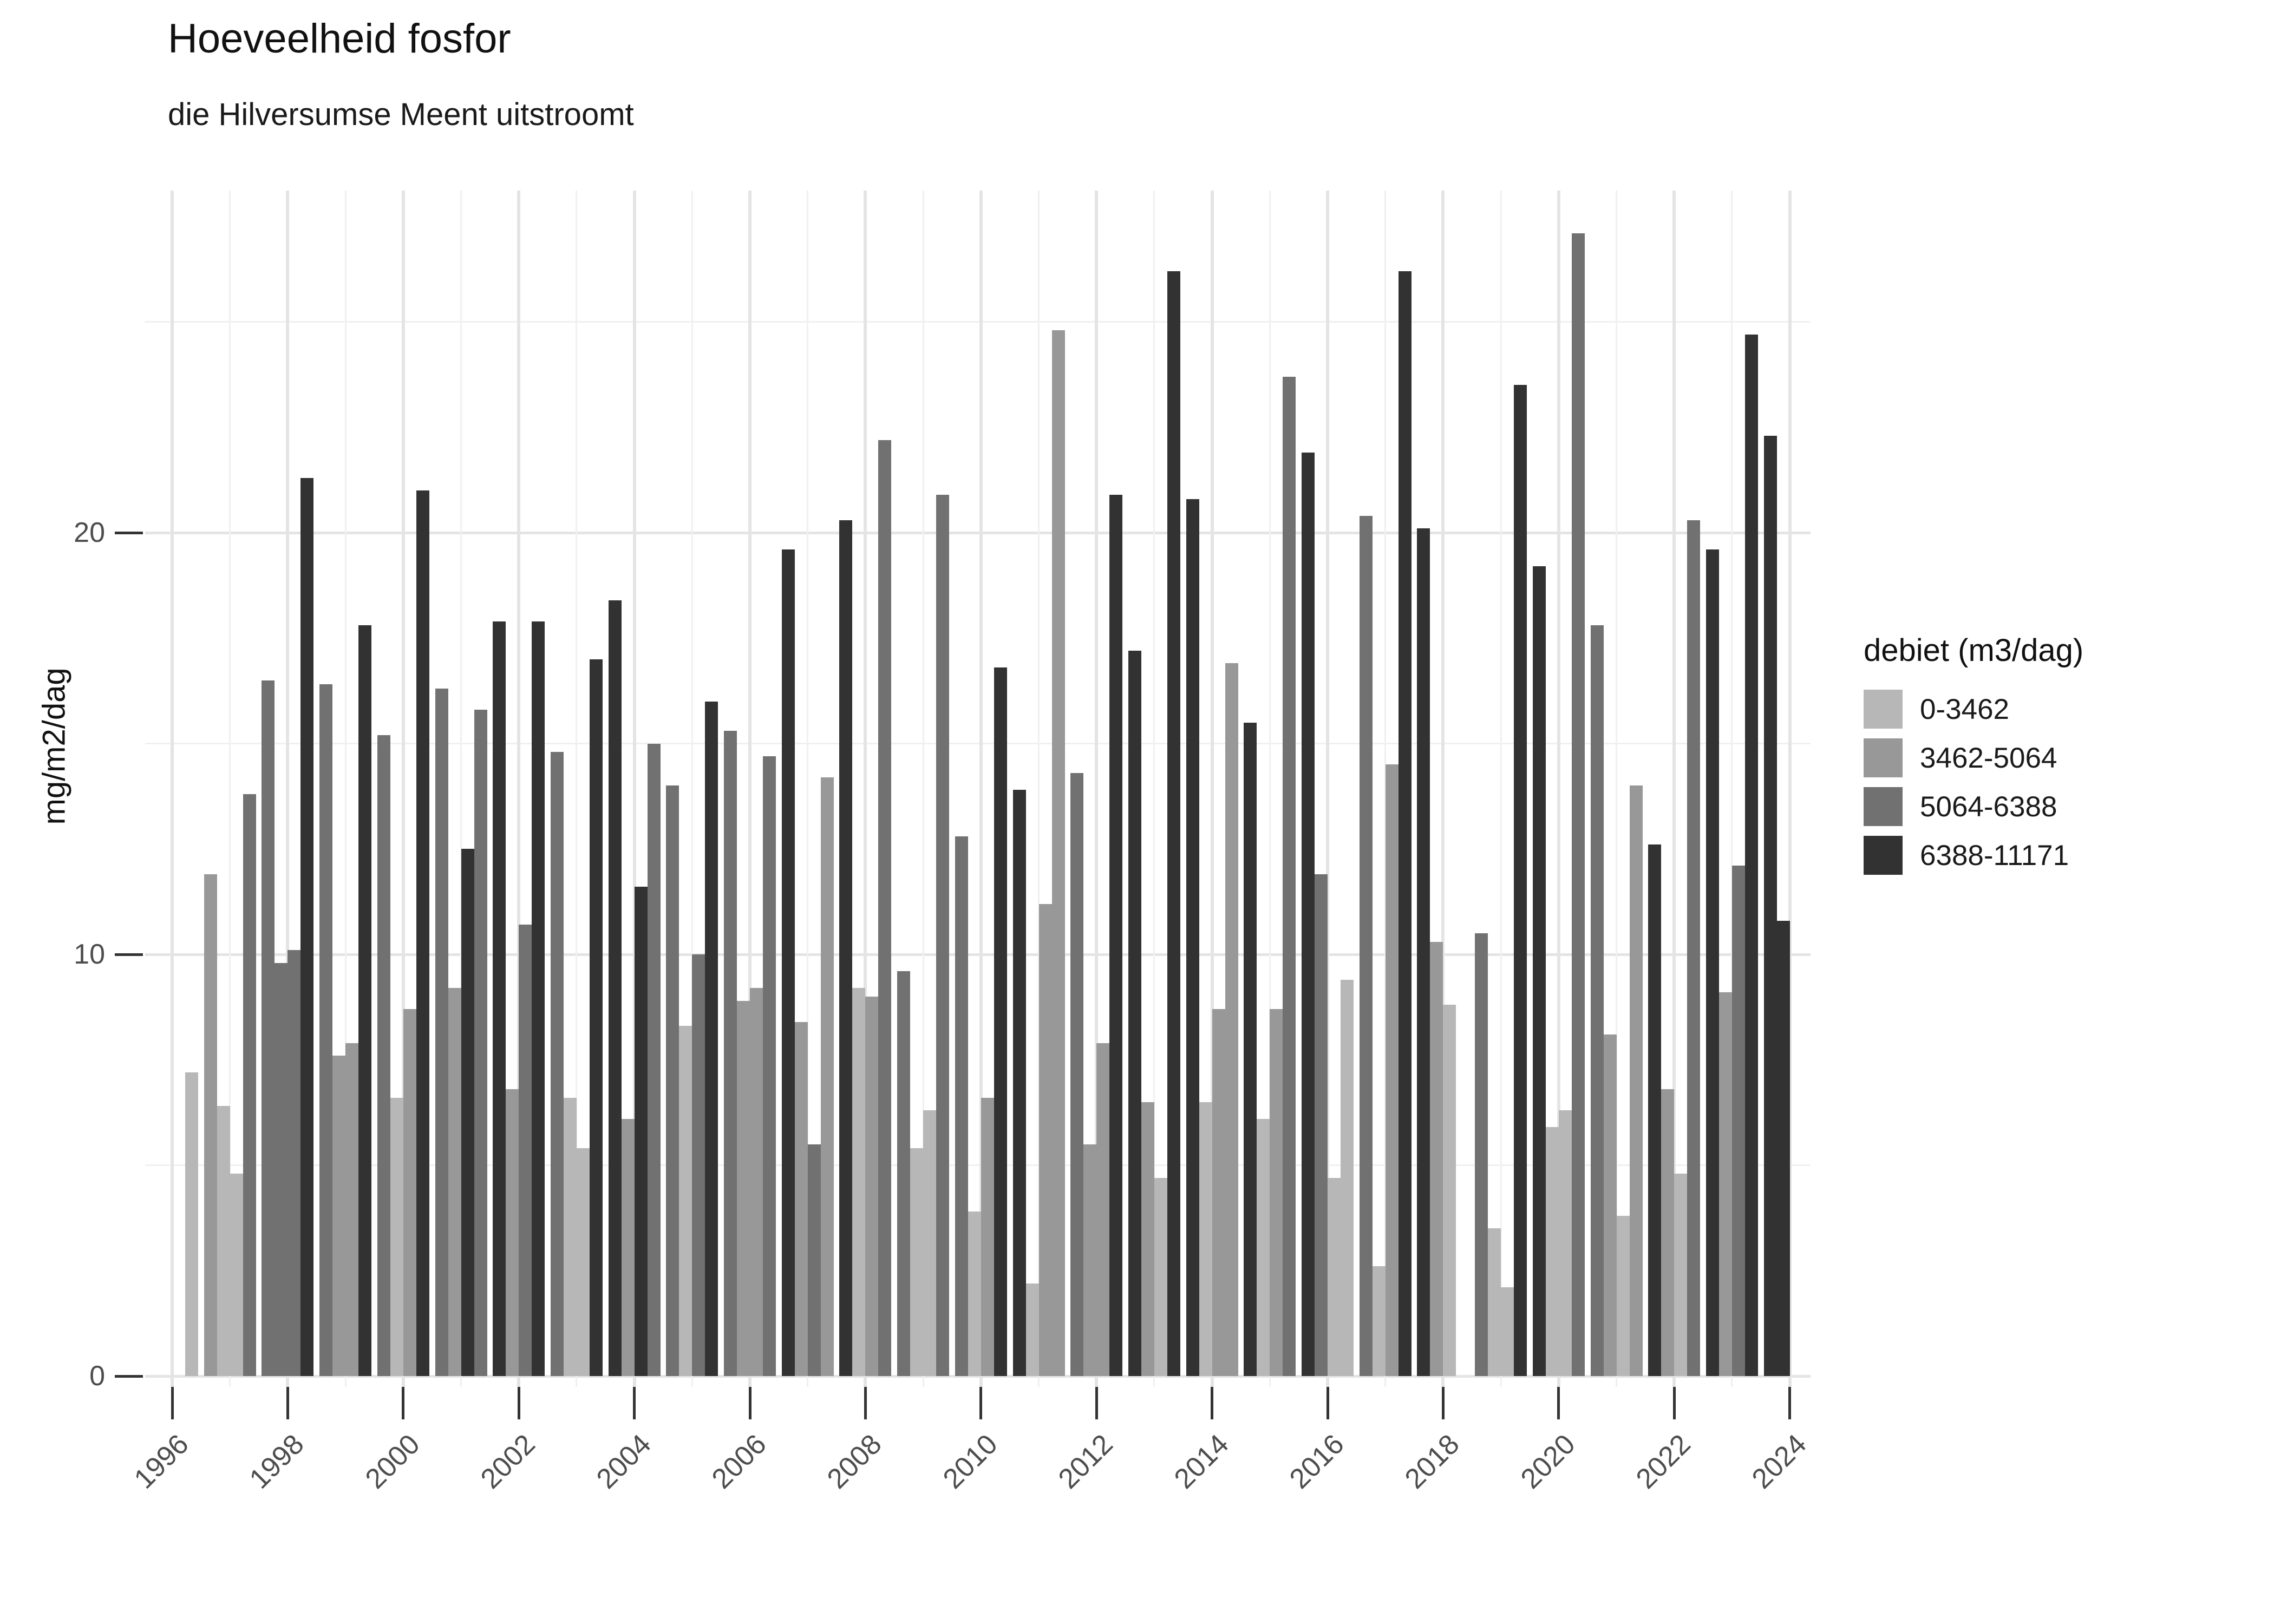 The image size is (2274, 1624). Describe the element at coordinates (508, 1461) in the screenshot. I see `x-tick-label: 2002` at that location.